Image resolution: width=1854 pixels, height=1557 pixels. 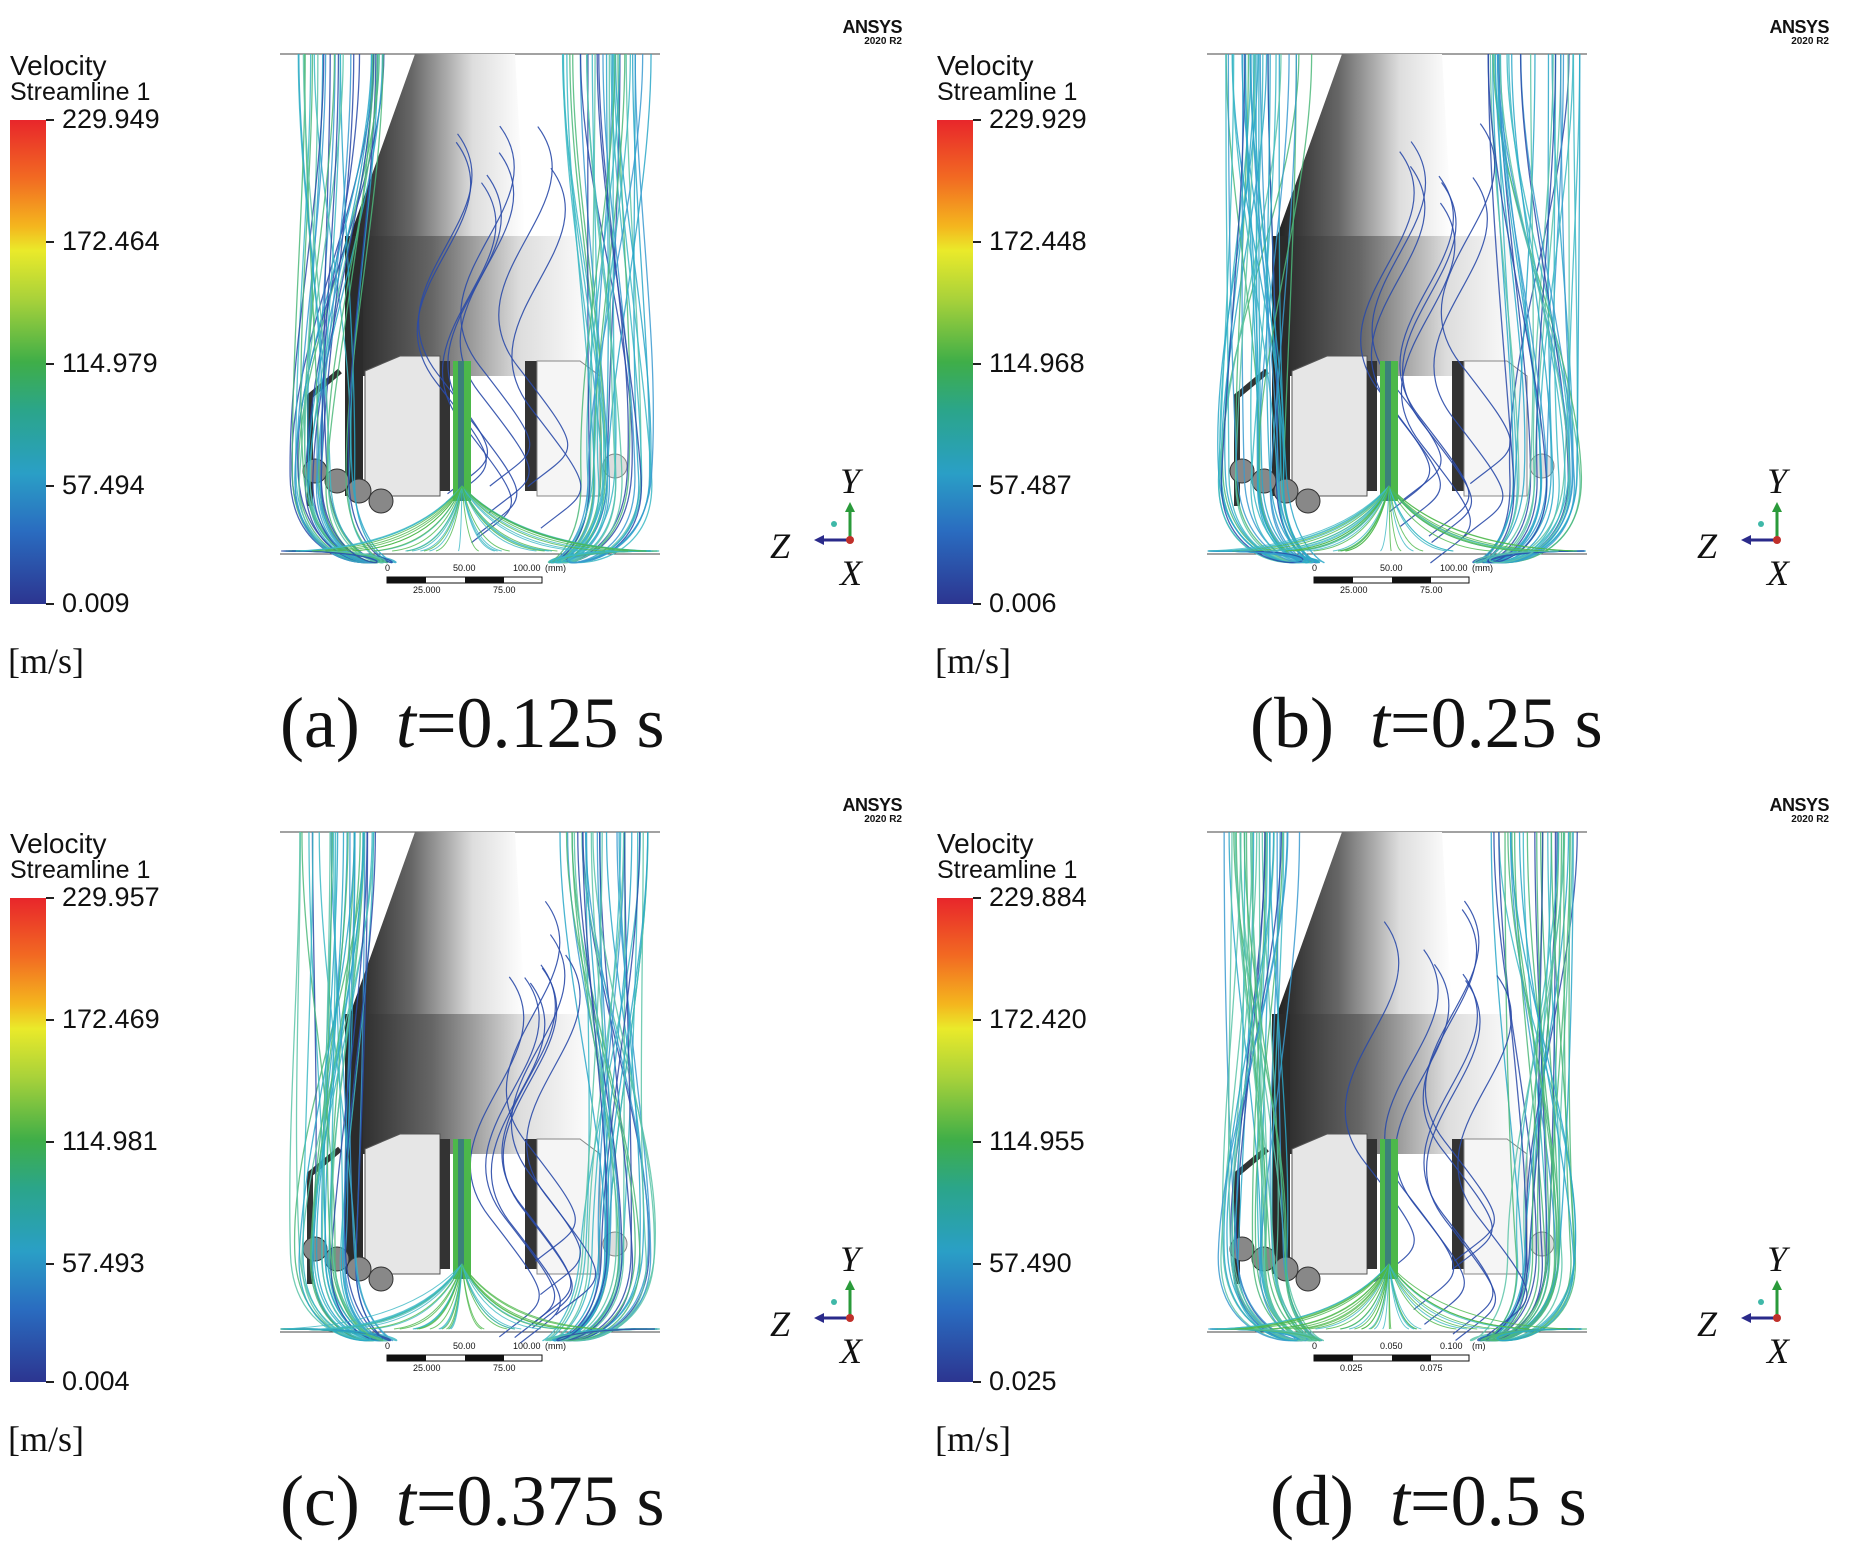 I want to click on caption-letter: (b), so click(x=1292, y=723).